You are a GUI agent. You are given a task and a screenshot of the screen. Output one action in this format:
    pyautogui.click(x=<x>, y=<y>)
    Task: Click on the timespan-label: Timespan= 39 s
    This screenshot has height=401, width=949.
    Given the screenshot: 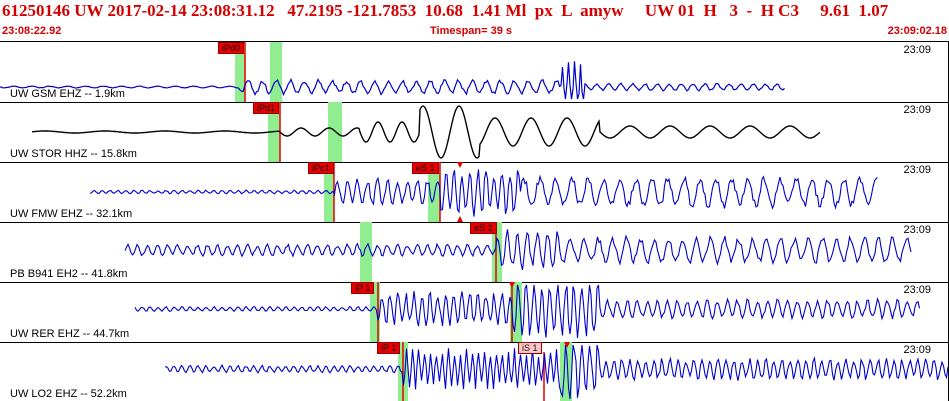 What is the action you would take?
    pyautogui.click(x=471, y=31)
    